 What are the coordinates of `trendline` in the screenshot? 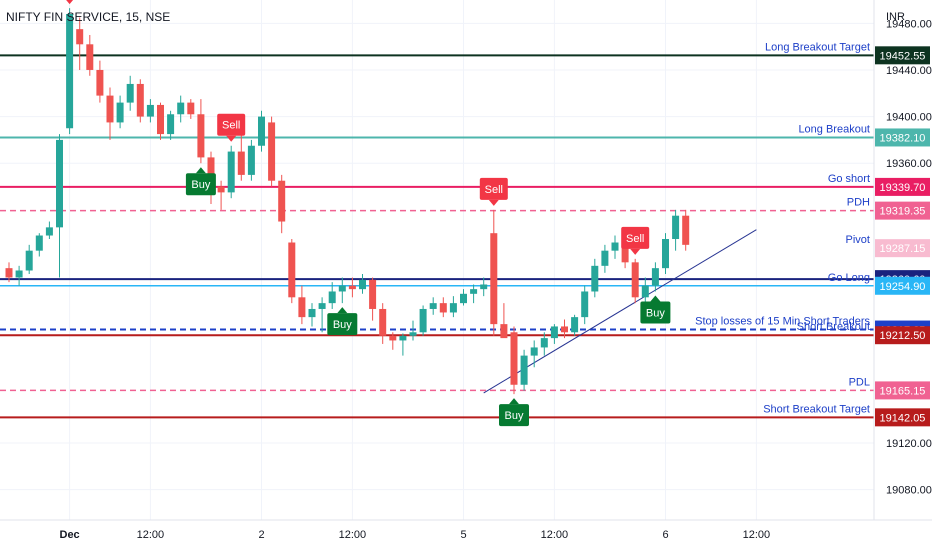 It's located at (620, 311).